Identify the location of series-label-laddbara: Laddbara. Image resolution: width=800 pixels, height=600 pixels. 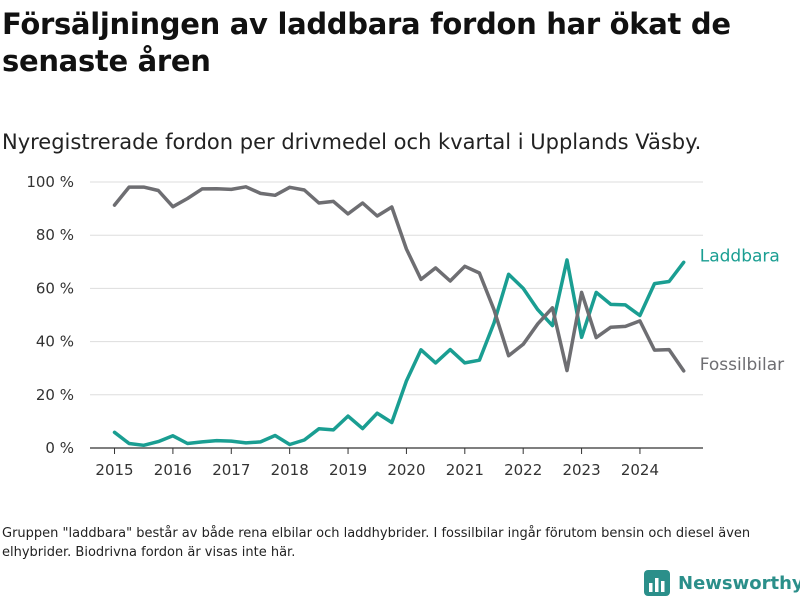
(740, 256).